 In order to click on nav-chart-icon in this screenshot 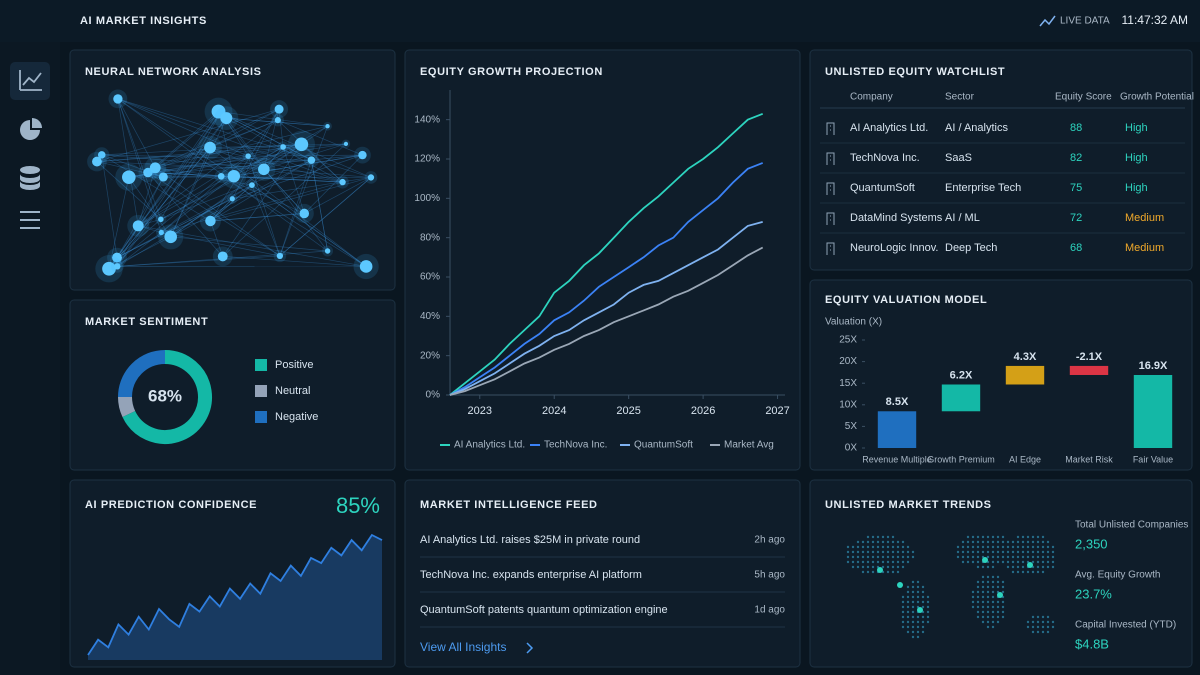, I will do `click(30, 80)`.